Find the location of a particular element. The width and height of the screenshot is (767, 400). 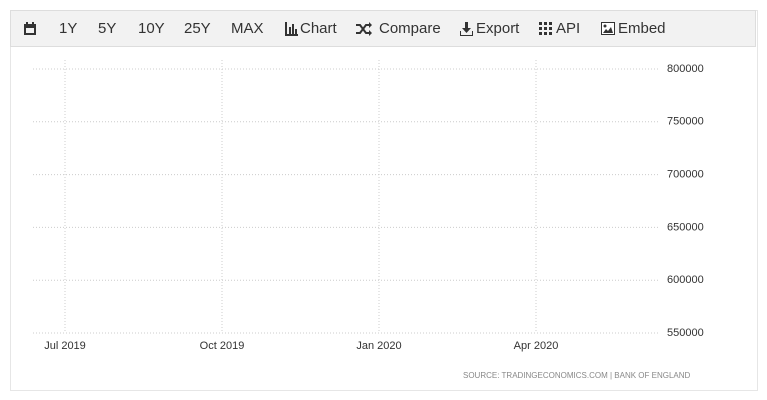

y-tick-label: 650000 is located at coordinates (685, 227).